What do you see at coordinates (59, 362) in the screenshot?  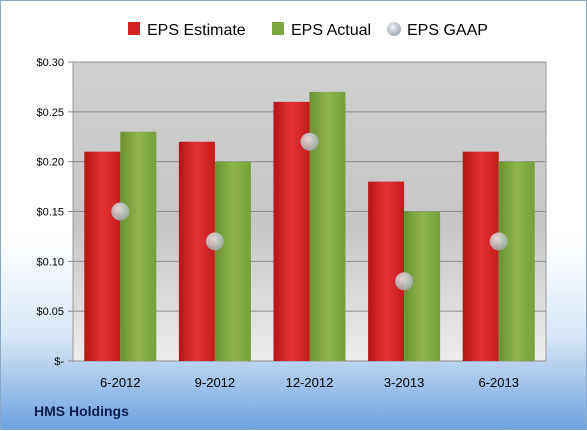 I see `y-tick-label-0: $-` at bounding box center [59, 362].